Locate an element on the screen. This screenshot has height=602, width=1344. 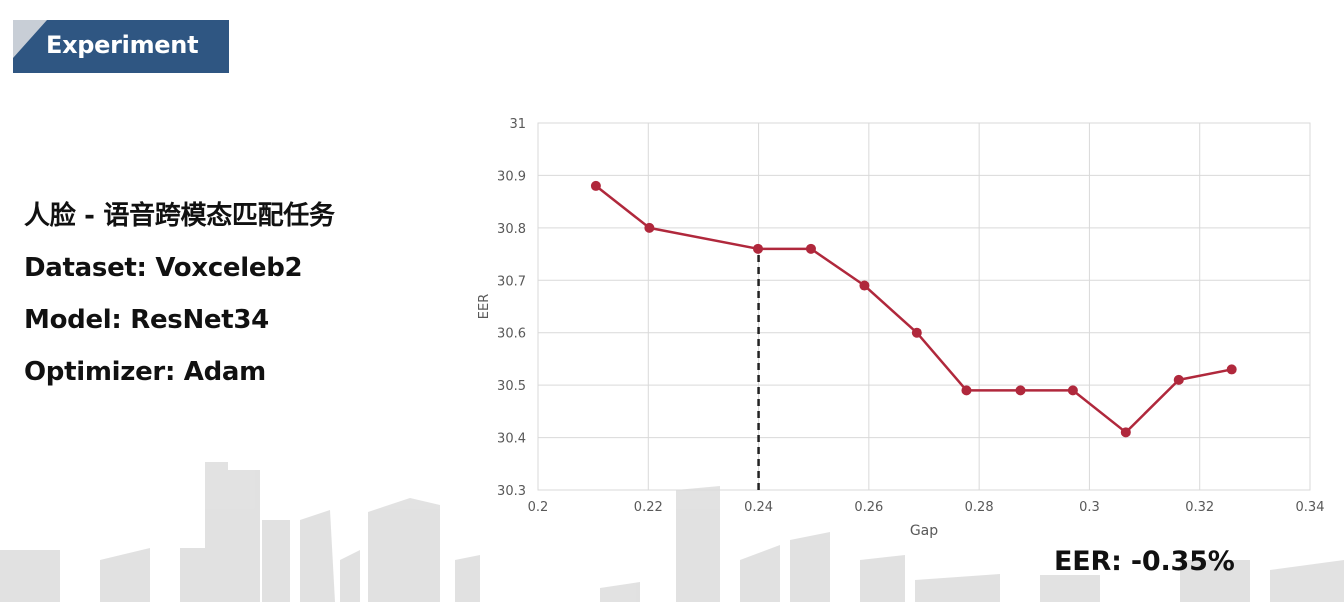
x-tick-label: 0.32 is located at coordinates (1199, 507).